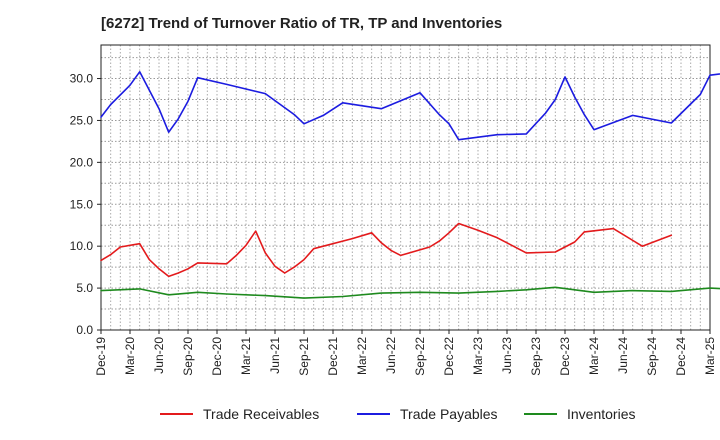  Describe the element at coordinates (410, 292) in the screenshot. I see `series-line-inventories` at that location.